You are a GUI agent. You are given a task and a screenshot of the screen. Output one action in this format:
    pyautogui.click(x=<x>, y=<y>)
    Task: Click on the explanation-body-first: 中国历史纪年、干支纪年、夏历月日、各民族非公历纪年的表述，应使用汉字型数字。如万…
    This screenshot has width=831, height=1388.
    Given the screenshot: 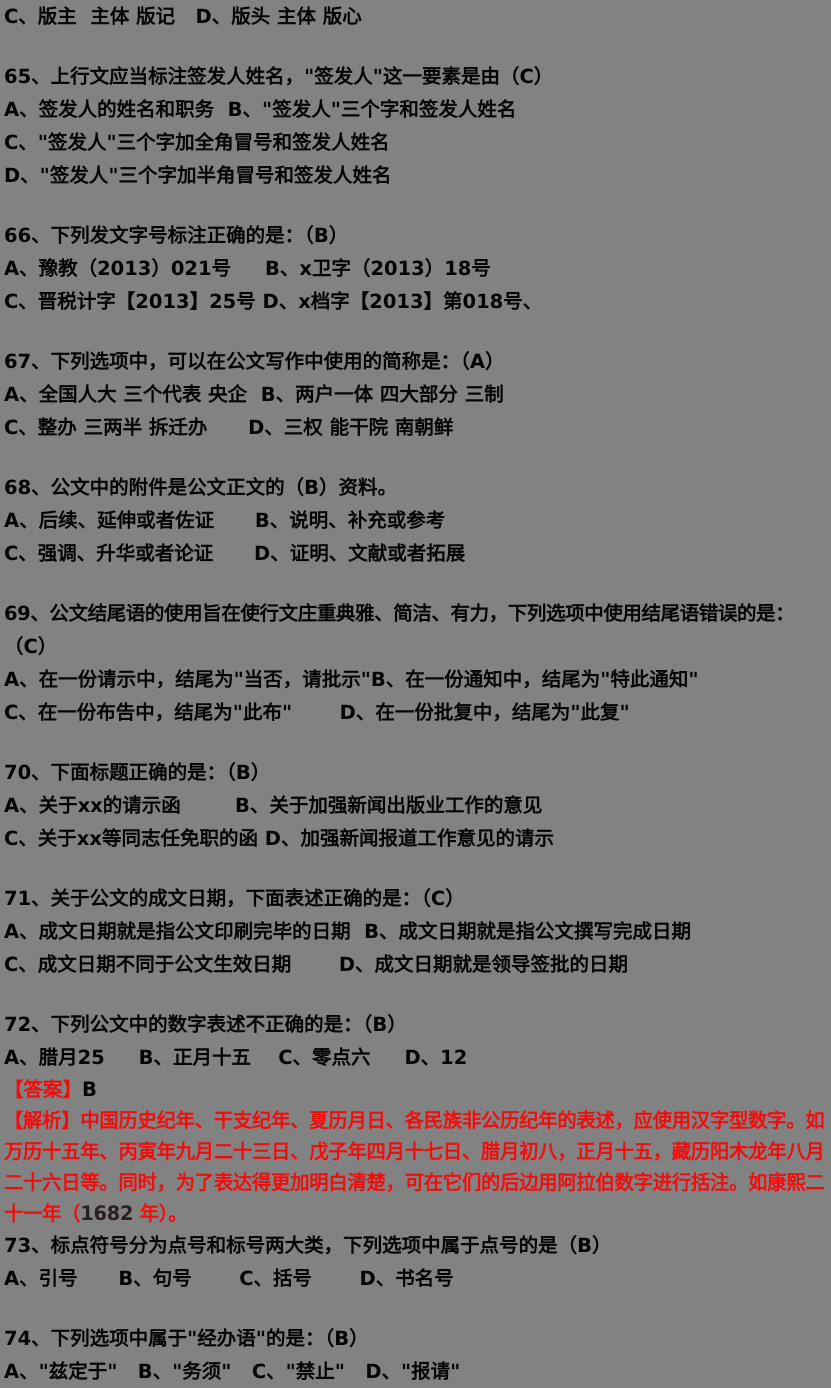 What is the action you would take?
    pyautogui.click(x=414, y=1167)
    